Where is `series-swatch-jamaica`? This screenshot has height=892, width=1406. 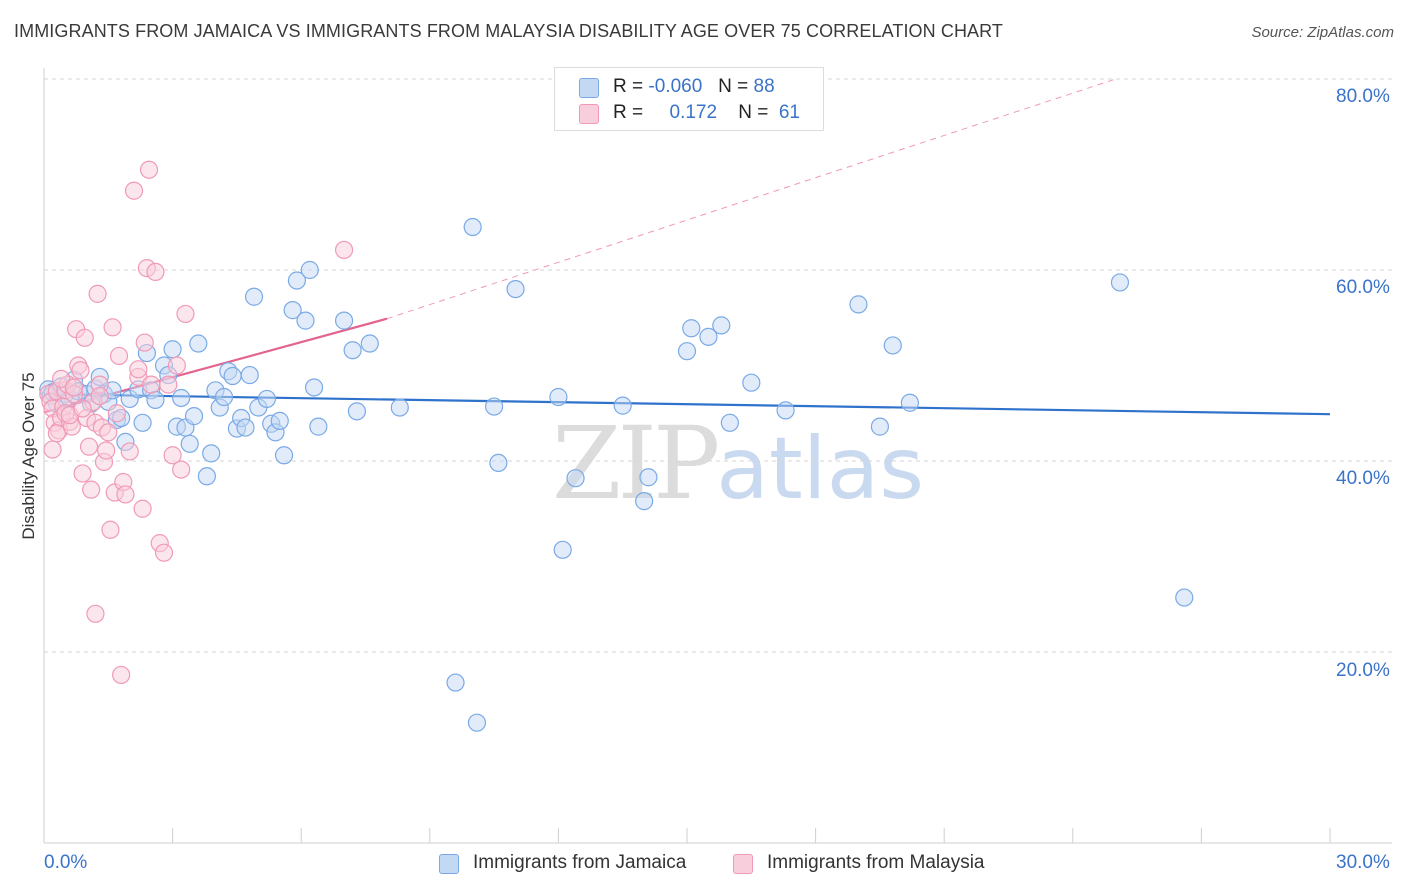 series-swatch-jamaica is located at coordinates (449, 864).